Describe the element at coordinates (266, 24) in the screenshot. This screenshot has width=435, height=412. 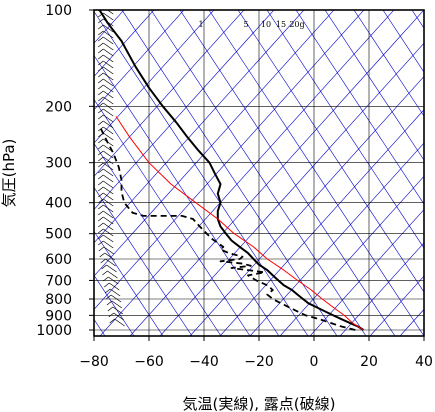
I see `mixing-ratio-label: 10` at that location.